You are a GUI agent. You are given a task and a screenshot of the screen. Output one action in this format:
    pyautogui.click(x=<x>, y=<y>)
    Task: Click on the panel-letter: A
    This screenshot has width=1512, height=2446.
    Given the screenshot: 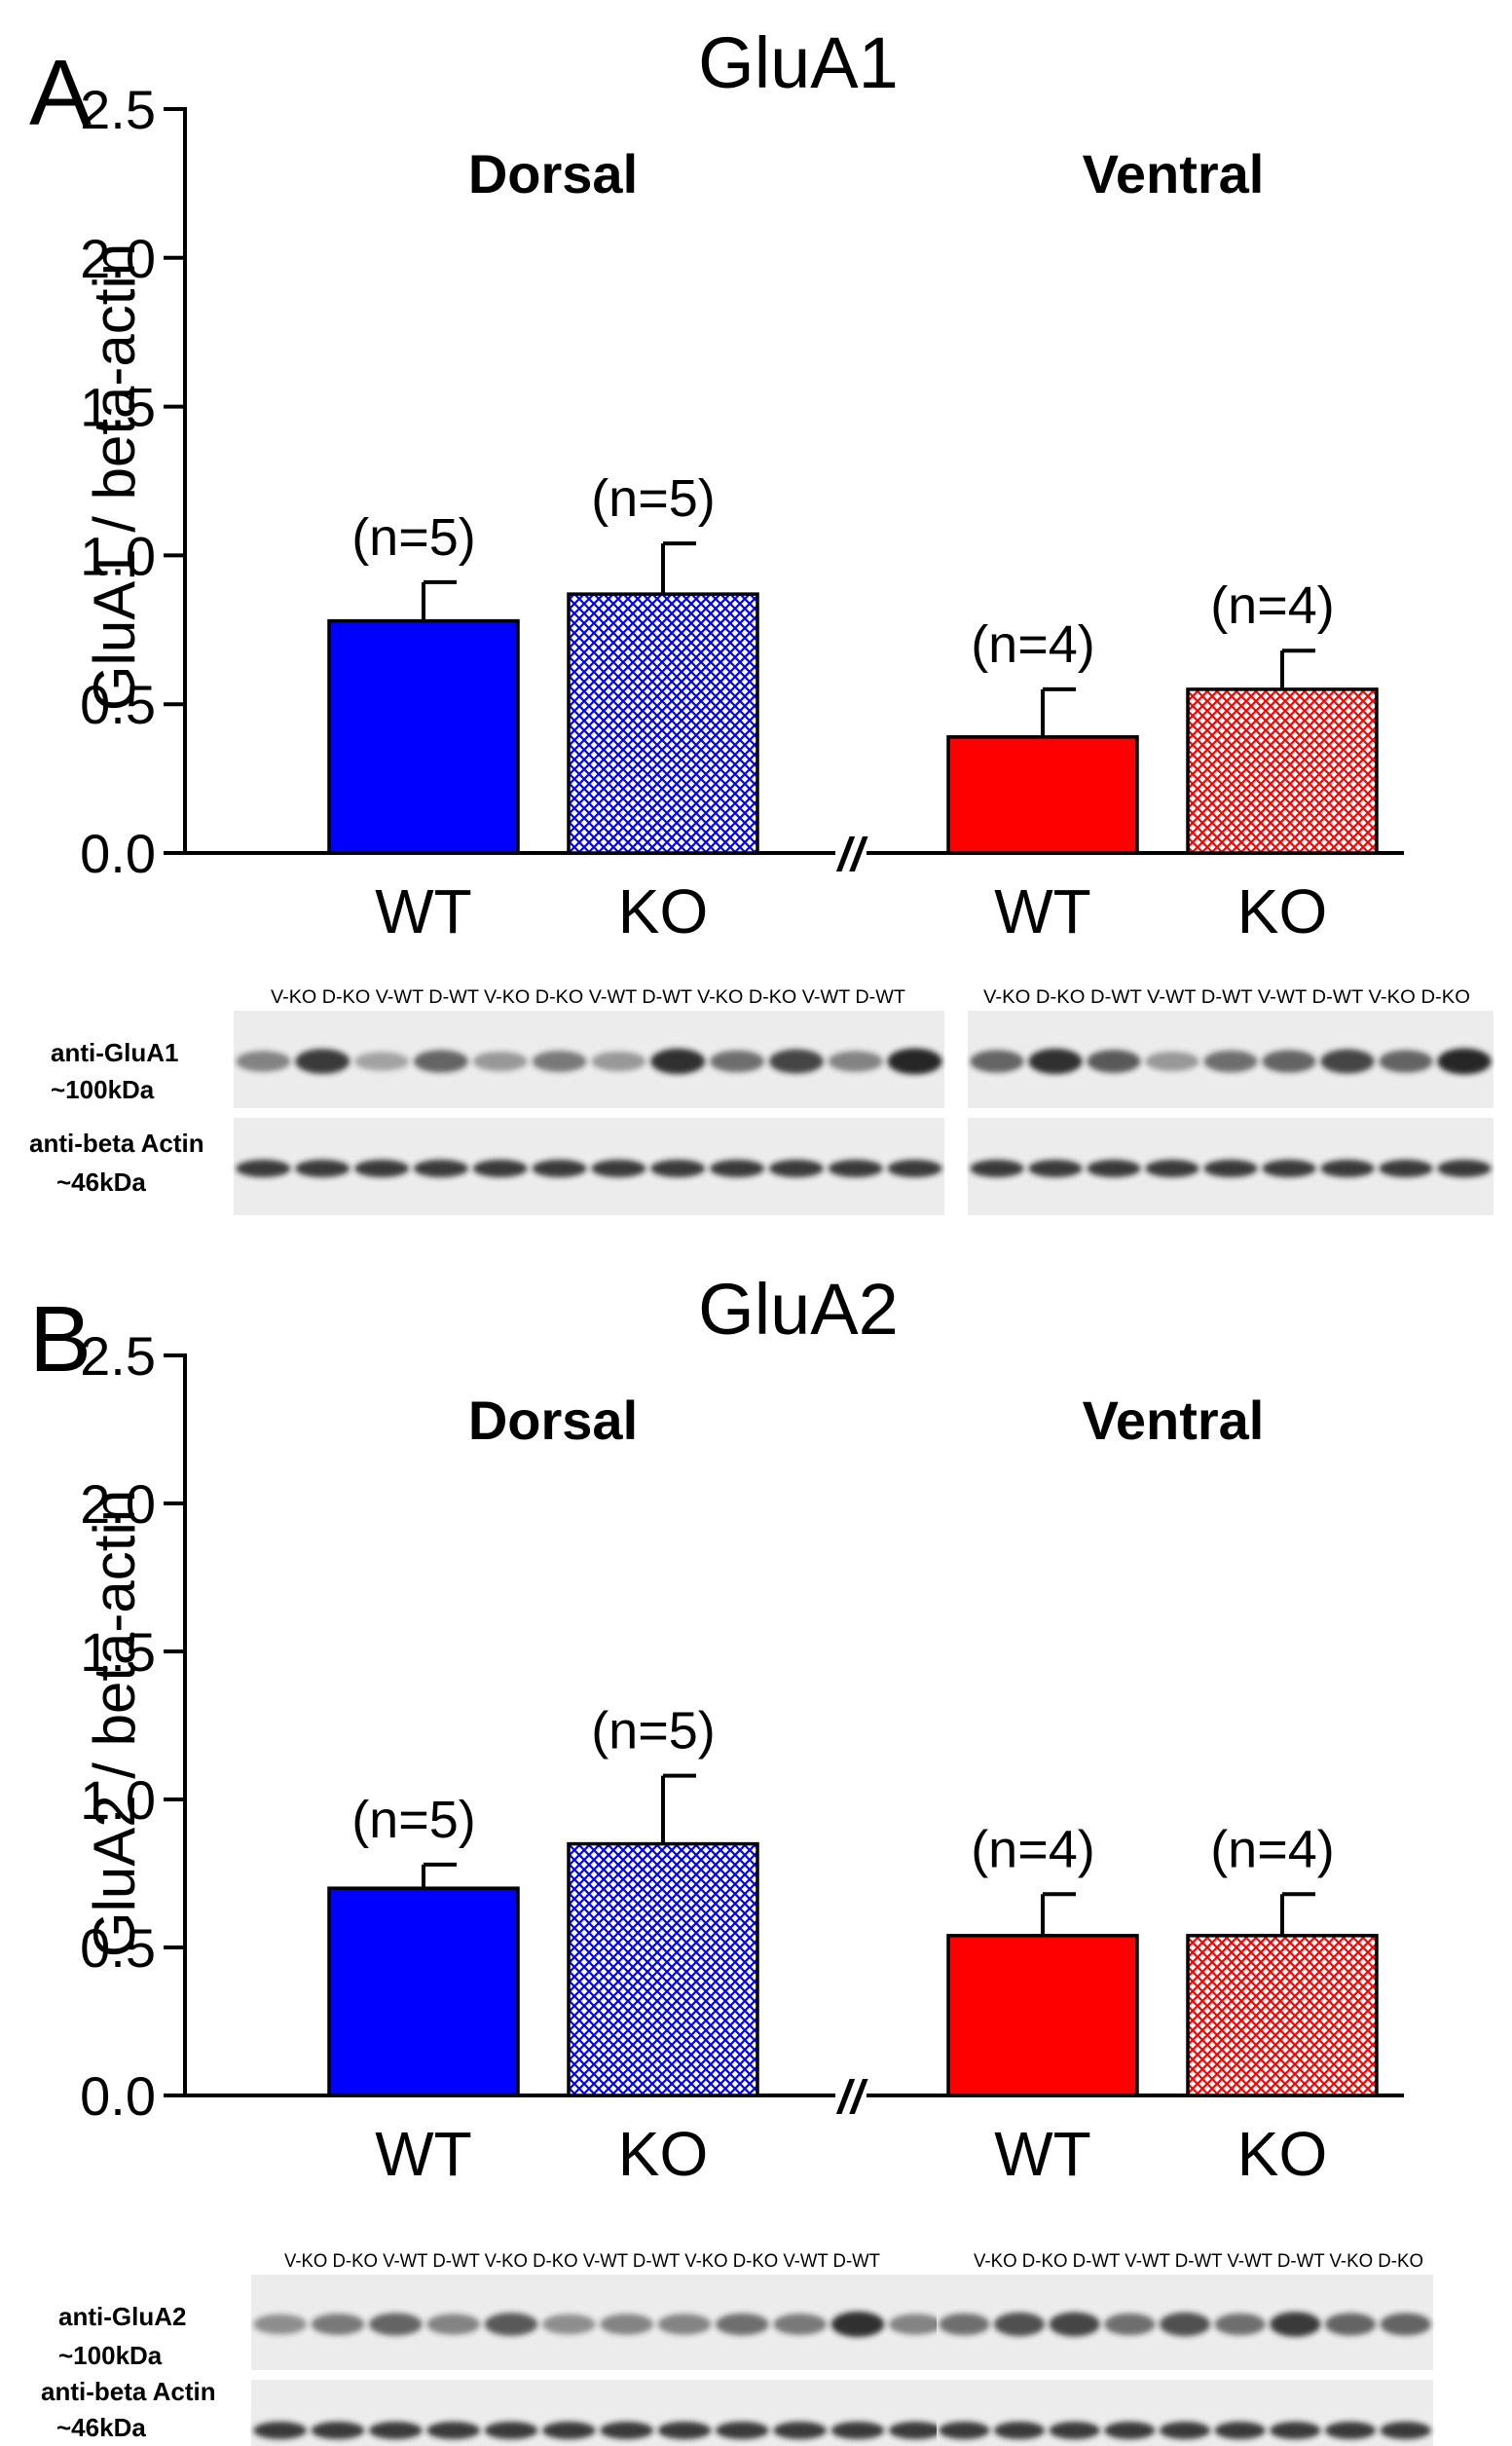 What is the action you would take?
    pyautogui.click(x=60, y=93)
    